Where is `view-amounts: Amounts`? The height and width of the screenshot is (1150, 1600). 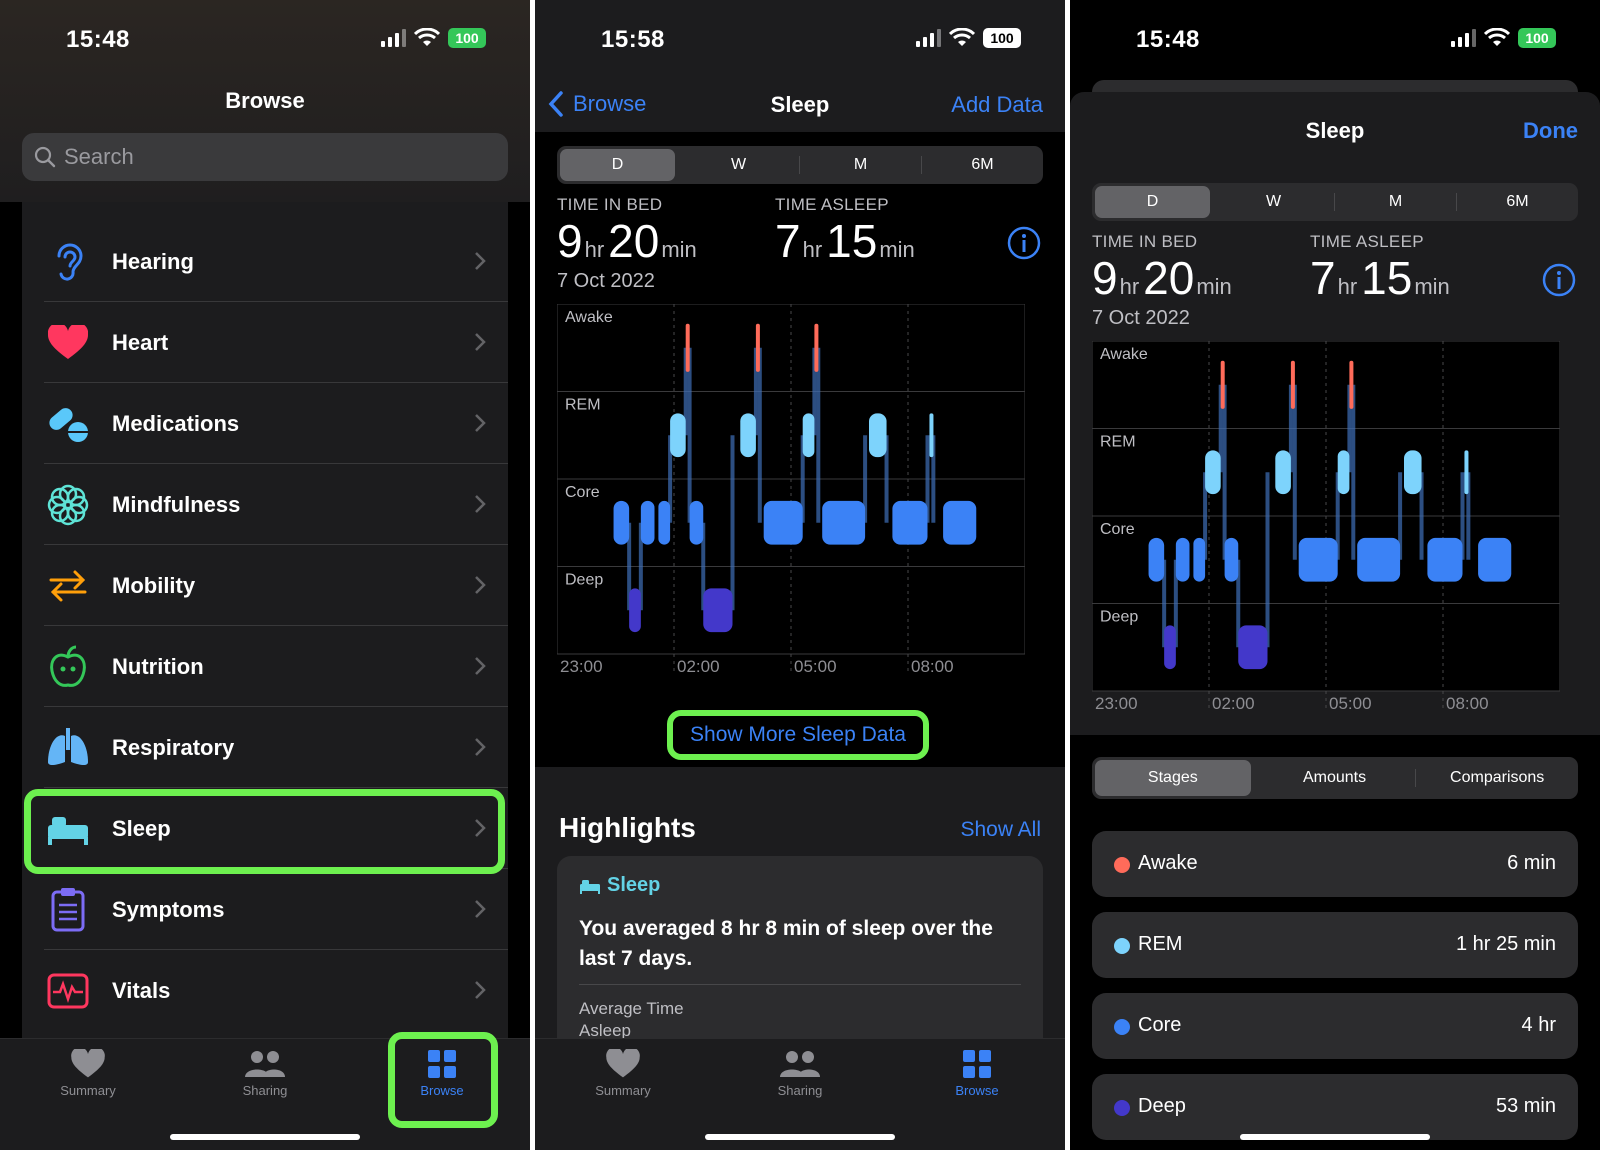
view-amounts: Amounts is located at coordinates (1334, 777).